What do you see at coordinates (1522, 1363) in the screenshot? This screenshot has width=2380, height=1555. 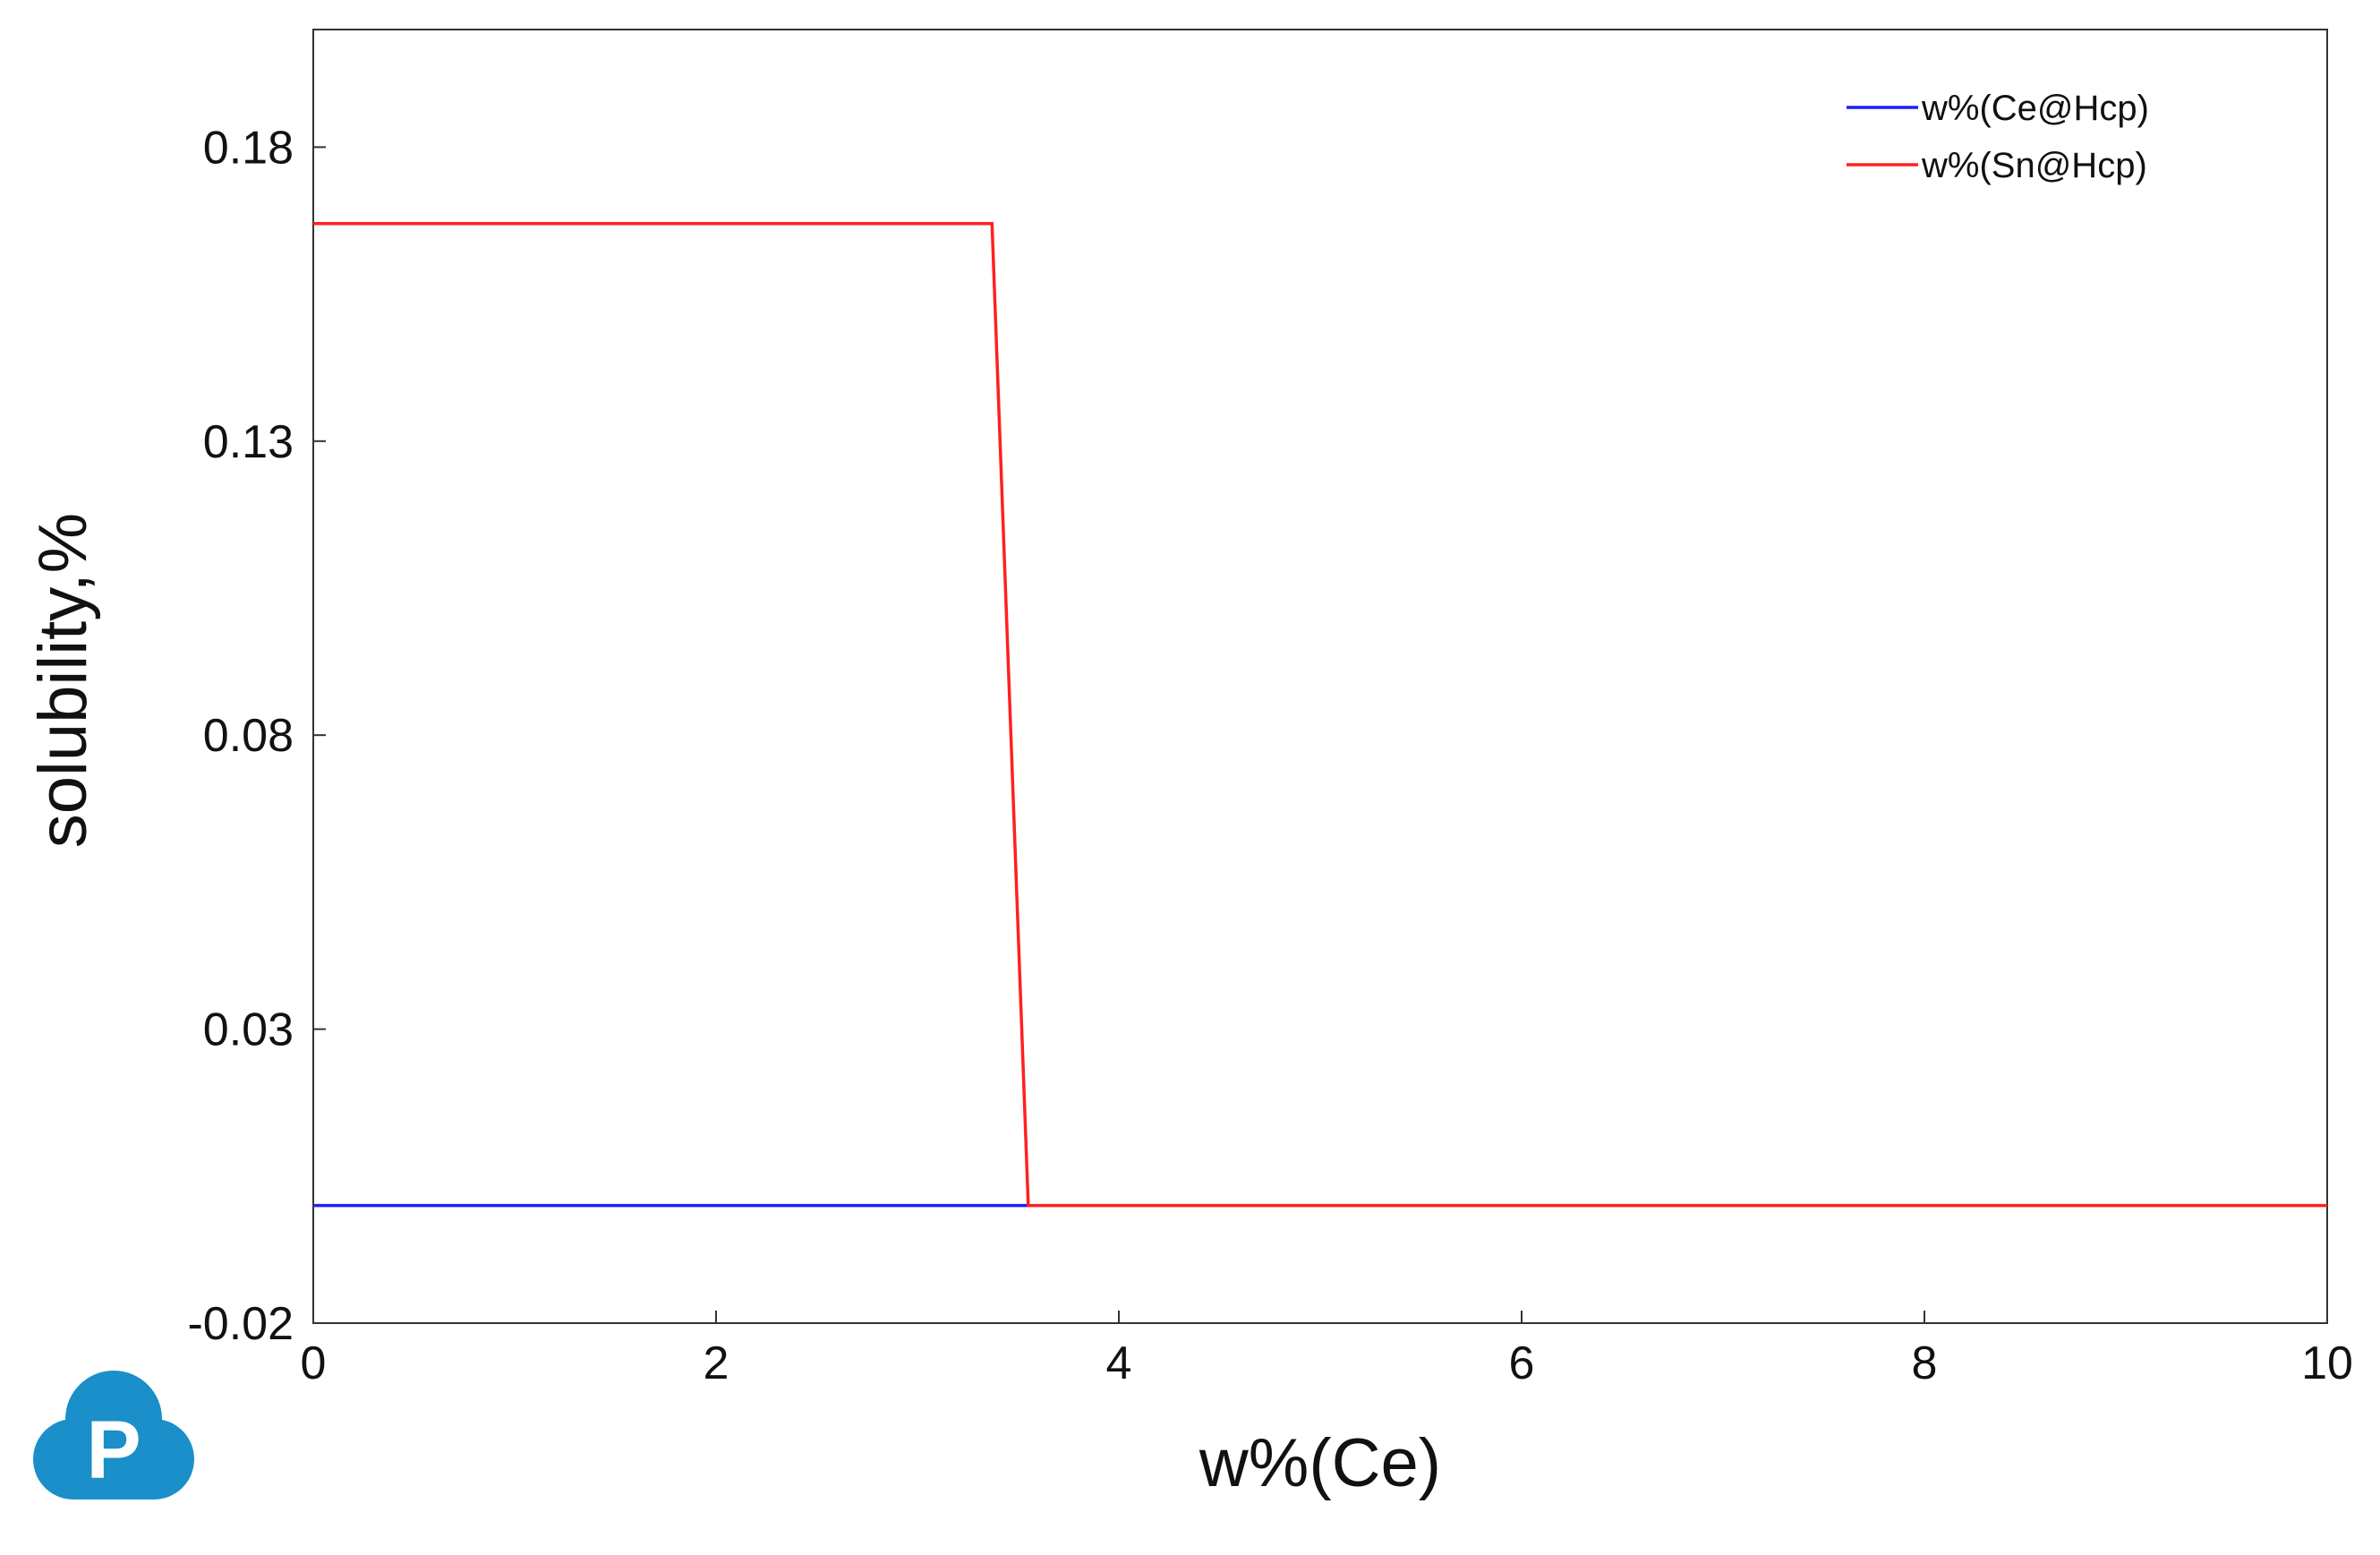 I see `x-tick-label: 6` at bounding box center [1522, 1363].